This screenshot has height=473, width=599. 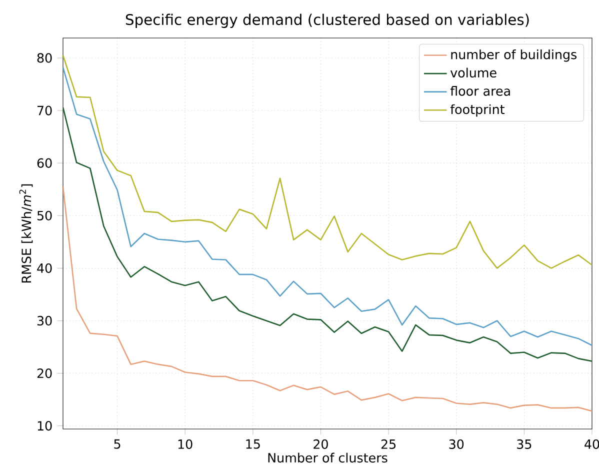 I want to click on x-axis-title: Number of clusters, so click(x=328, y=457).